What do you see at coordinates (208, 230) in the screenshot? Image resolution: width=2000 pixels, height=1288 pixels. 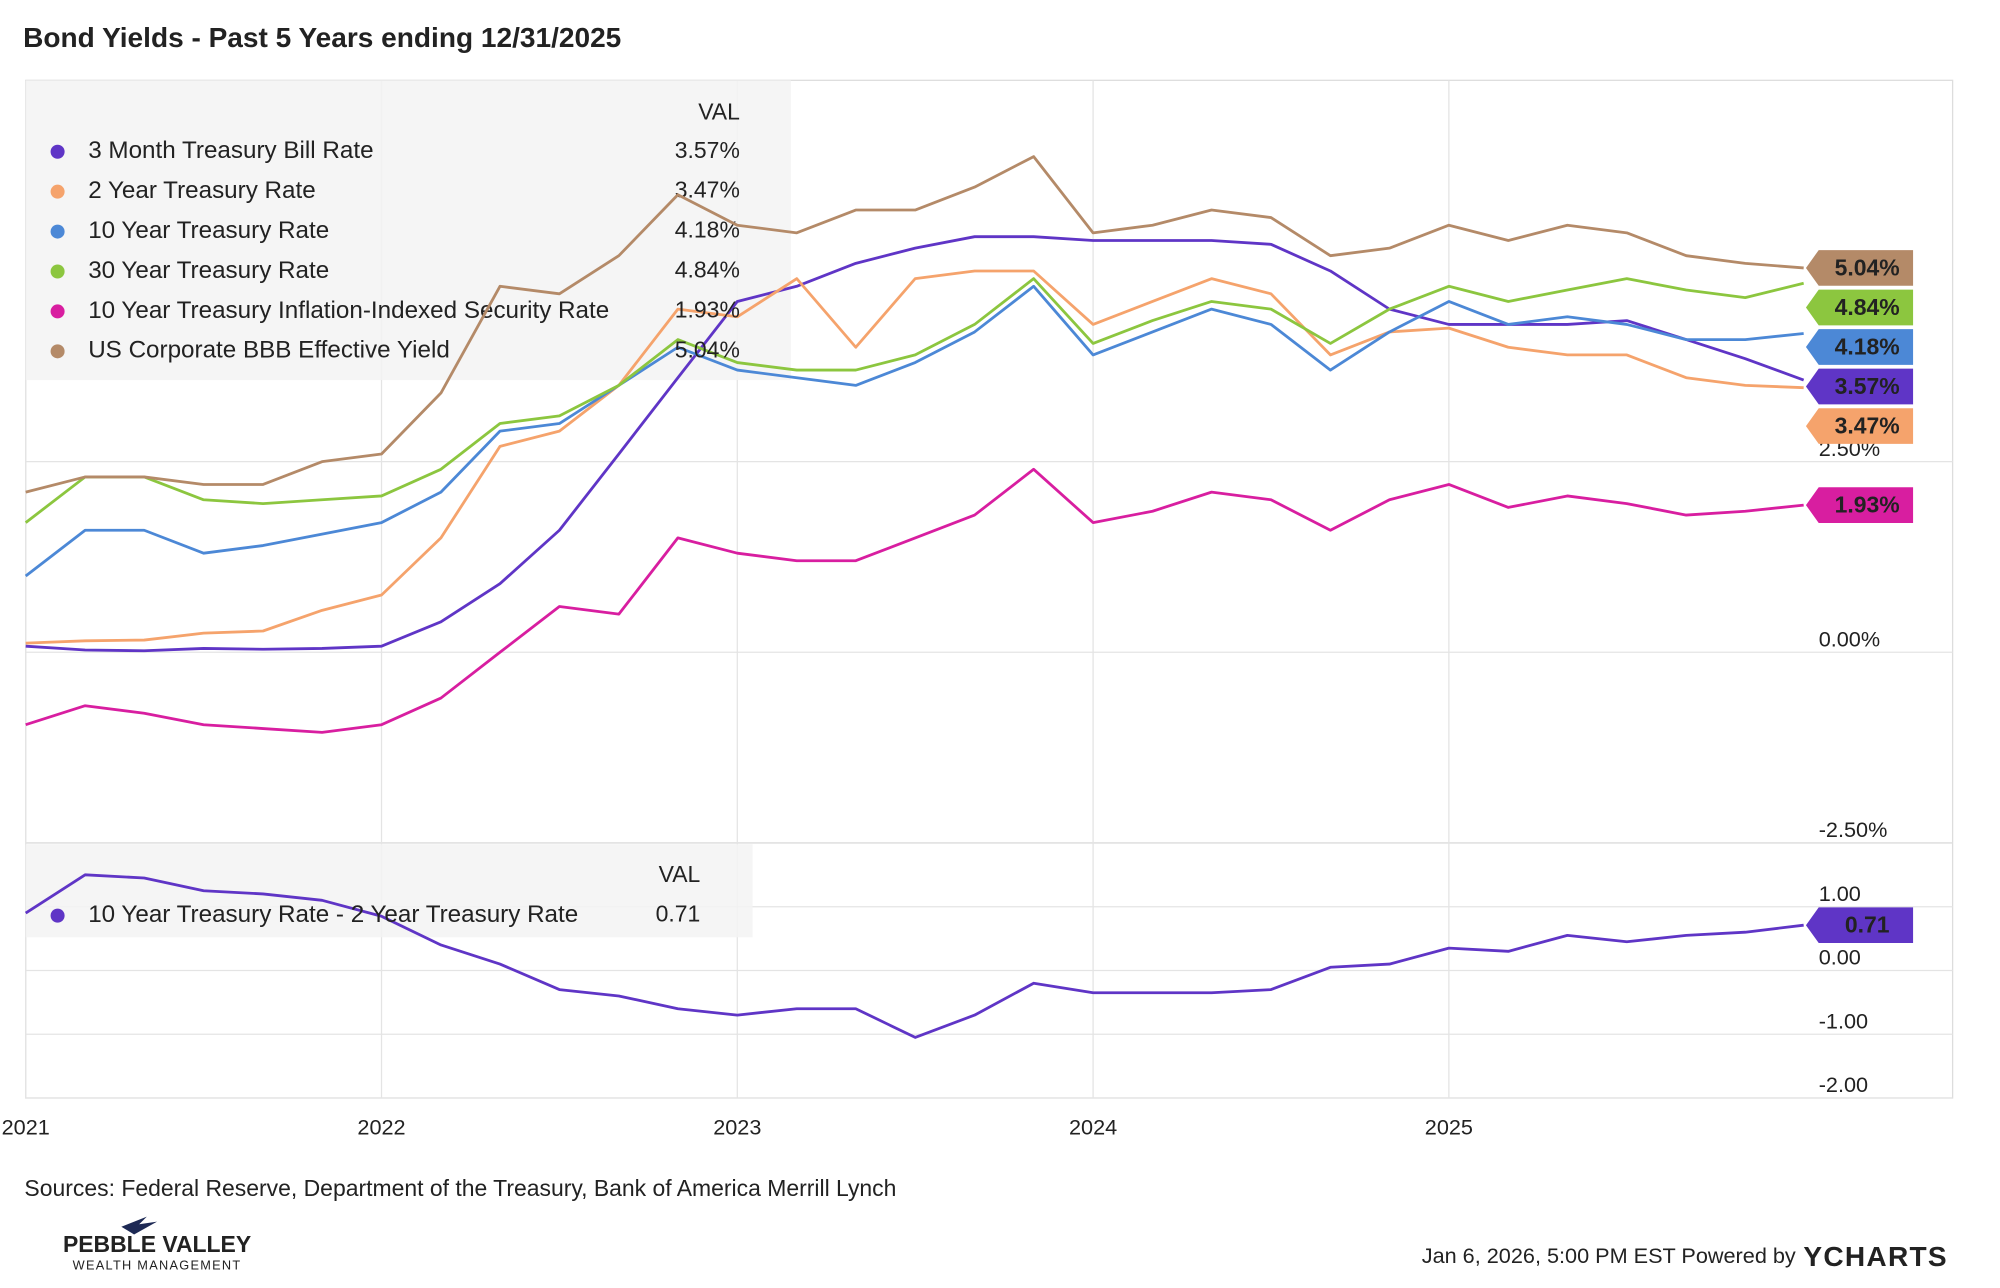 I see `legend-label: 10 Year Treasury Rate` at bounding box center [208, 230].